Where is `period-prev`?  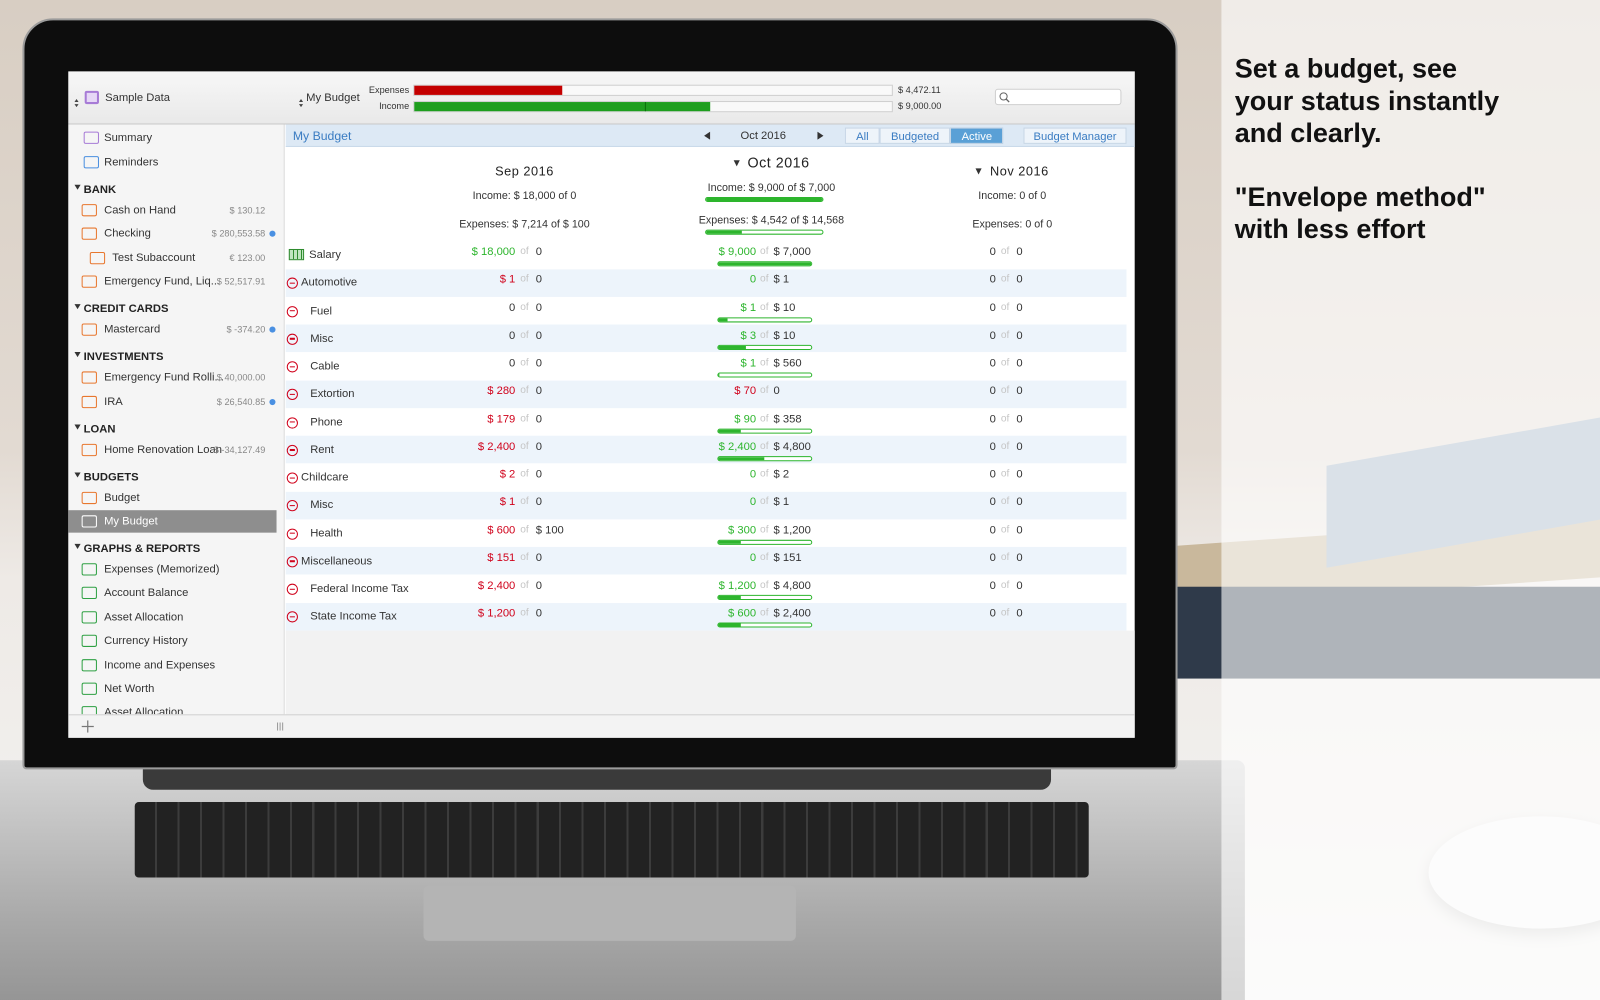 period-prev is located at coordinates (707, 135).